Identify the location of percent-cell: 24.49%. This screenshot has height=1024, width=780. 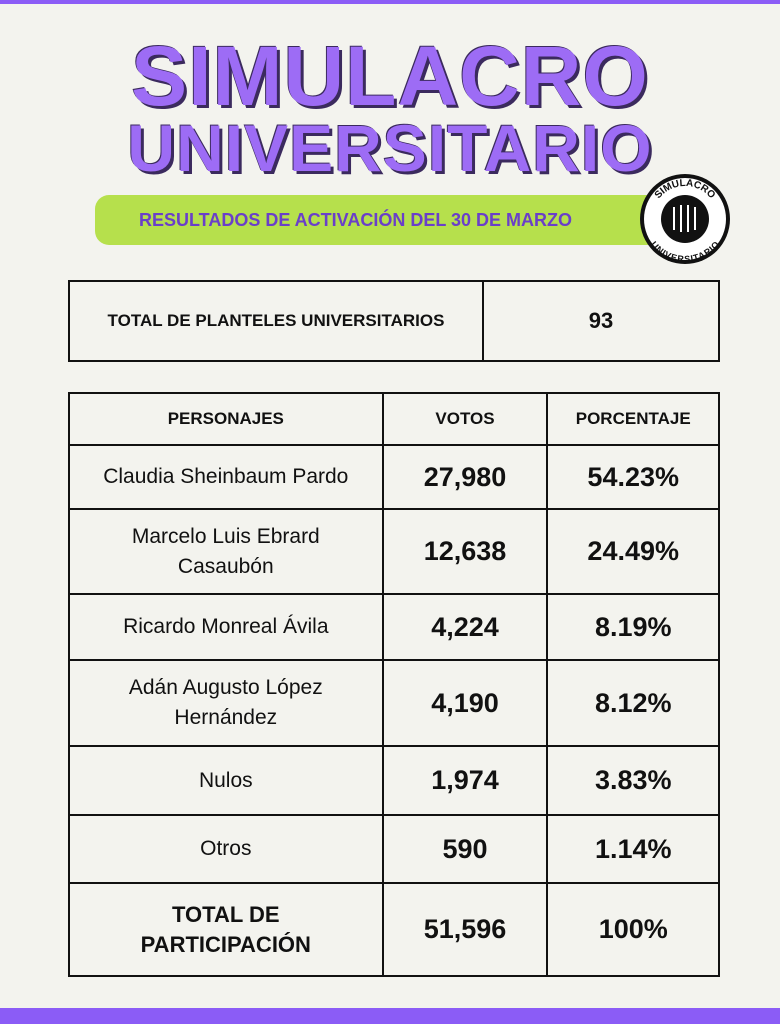
(633, 551).